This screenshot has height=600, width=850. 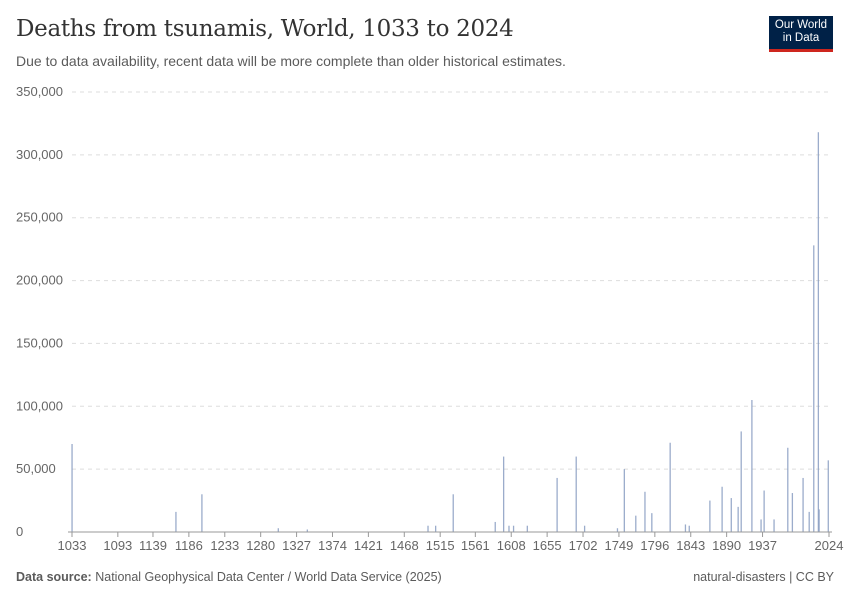 What do you see at coordinates (72, 545) in the screenshot?
I see `x-tick-label: 1033` at bounding box center [72, 545].